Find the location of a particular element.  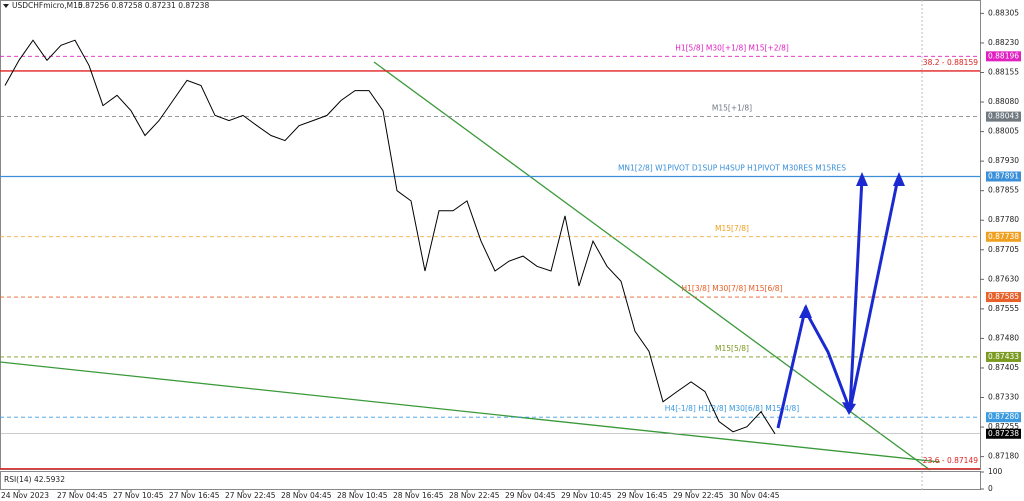

x-tick-label: 27 Nov 10:45 is located at coordinates (138, 495).